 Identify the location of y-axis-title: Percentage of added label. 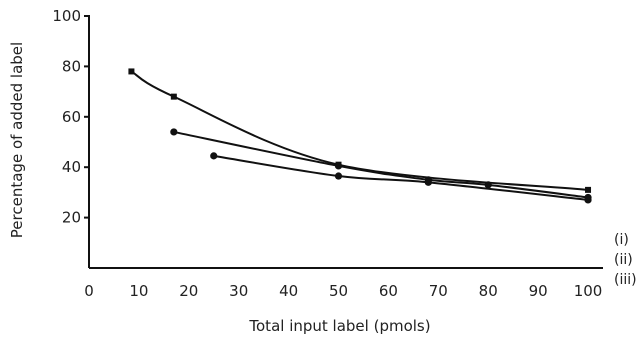
(17, 140).